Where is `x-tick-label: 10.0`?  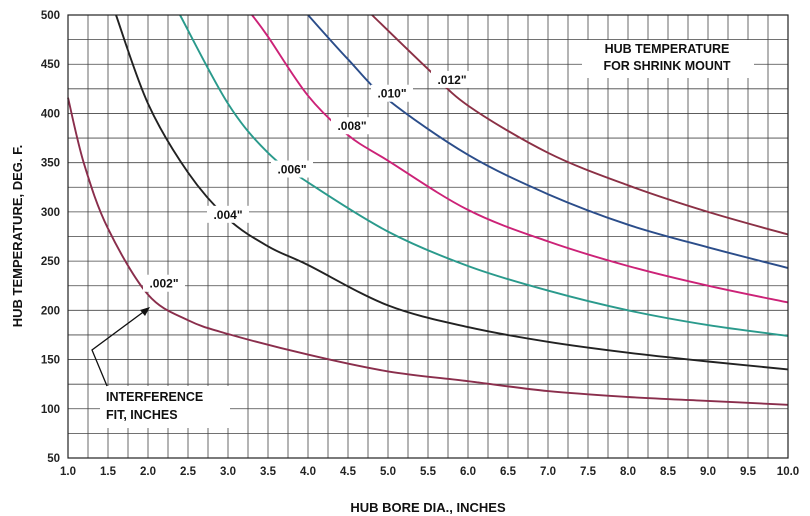
x-tick-label: 10.0 is located at coordinates (788, 472).